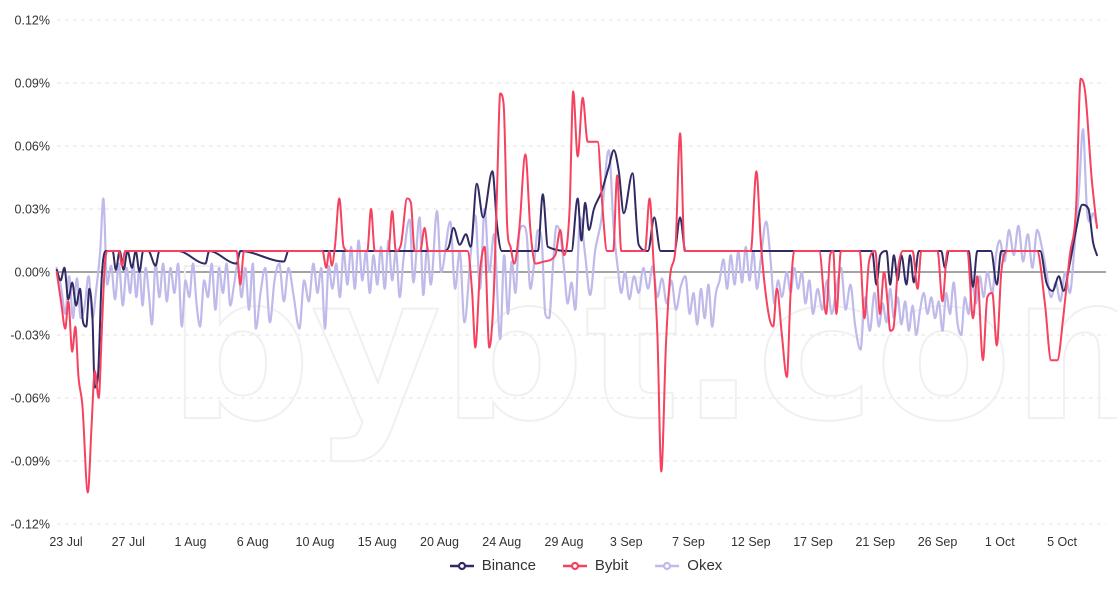 Image resolution: width=1117 pixels, height=594 pixels. I want to click on okex-line-marker-icon, so click(667, 565).